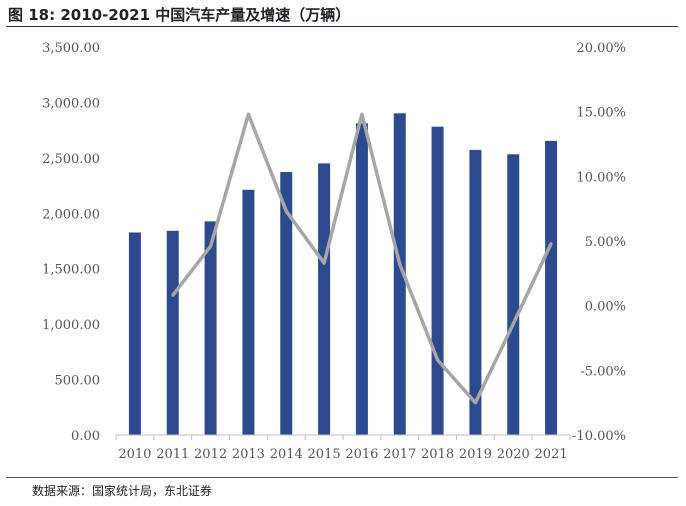 This screenshot has width=686, height=506. I want to click on bar-2014, so click(286, 303).